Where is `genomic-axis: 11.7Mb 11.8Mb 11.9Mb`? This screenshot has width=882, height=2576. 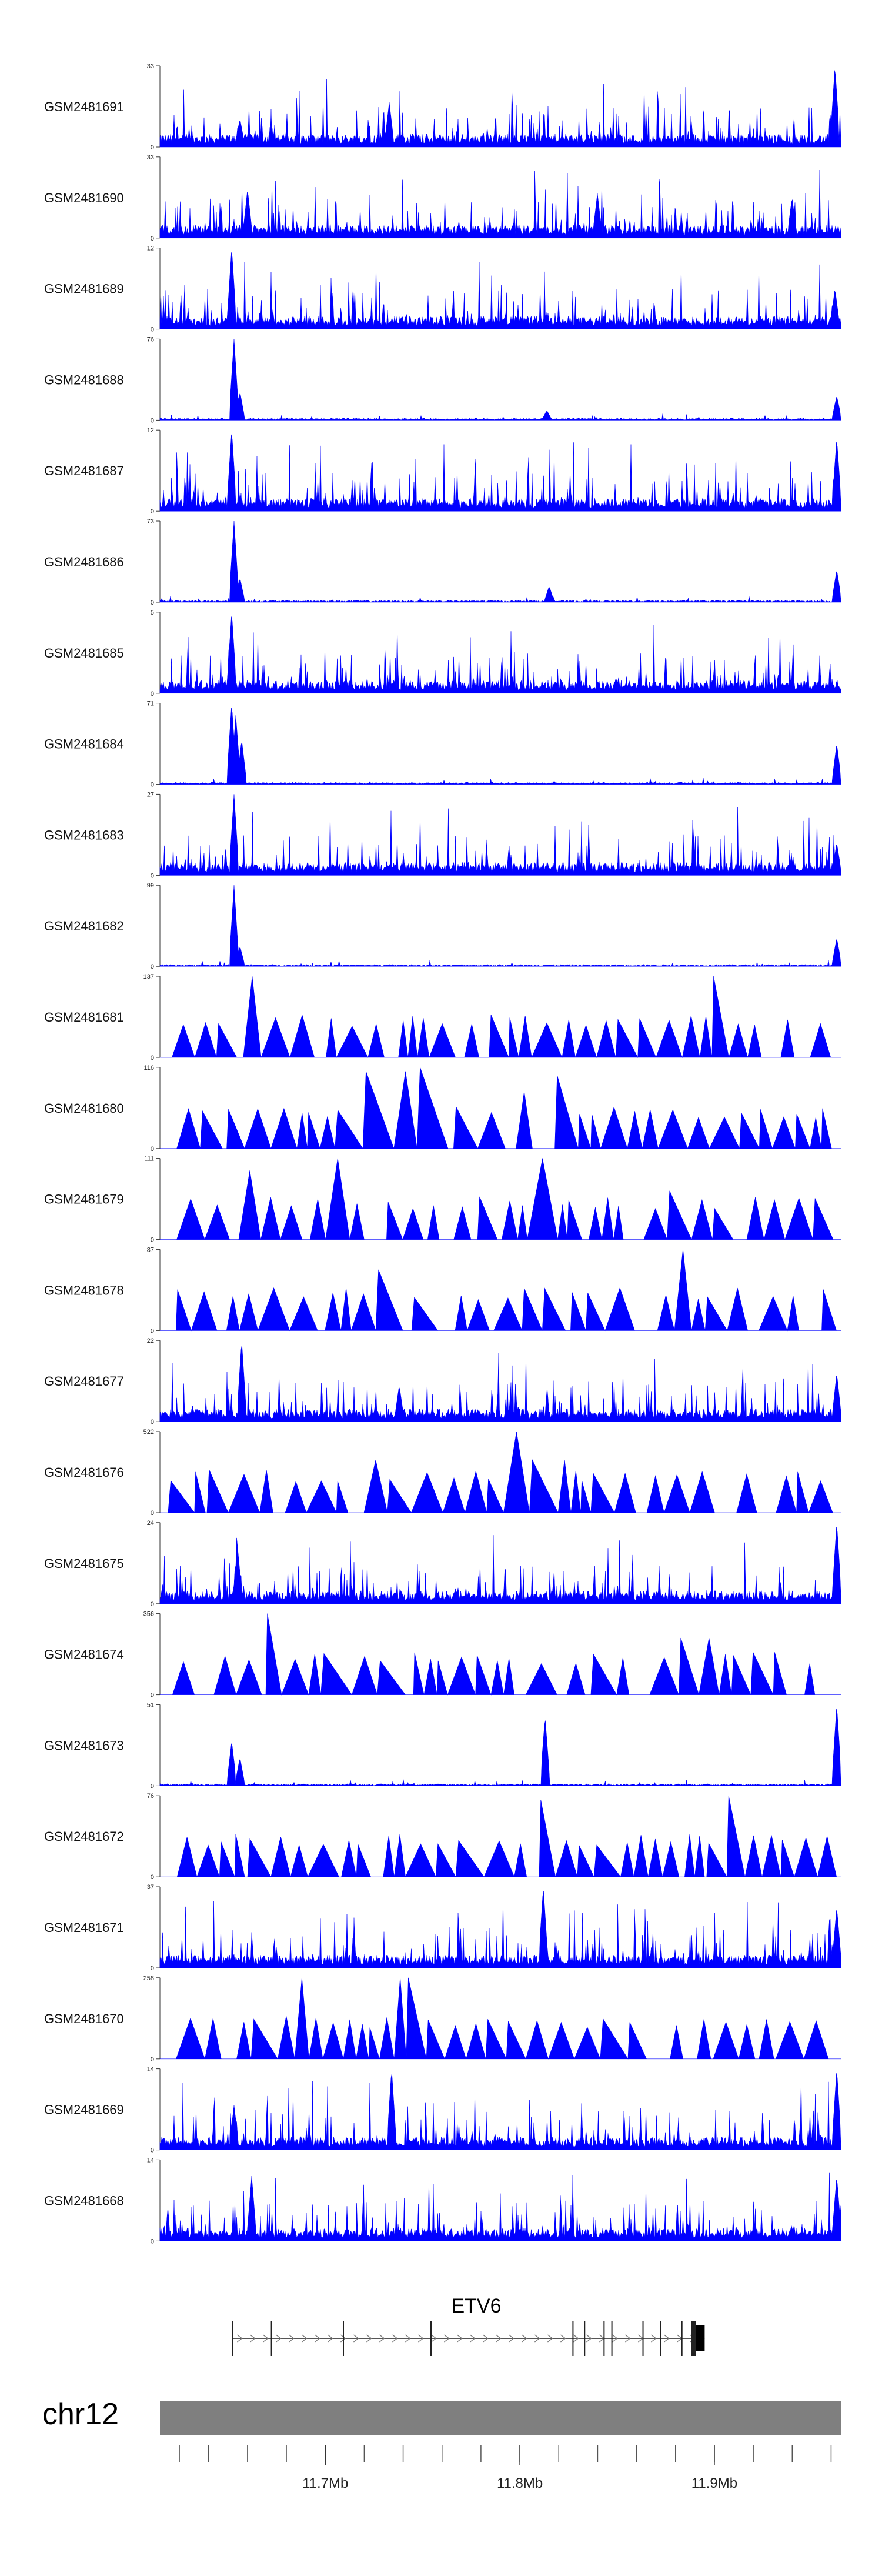 genomic-axis: 11.7Mb 11.8Mb 11.9Mb is located at coordinates (505, 2468).